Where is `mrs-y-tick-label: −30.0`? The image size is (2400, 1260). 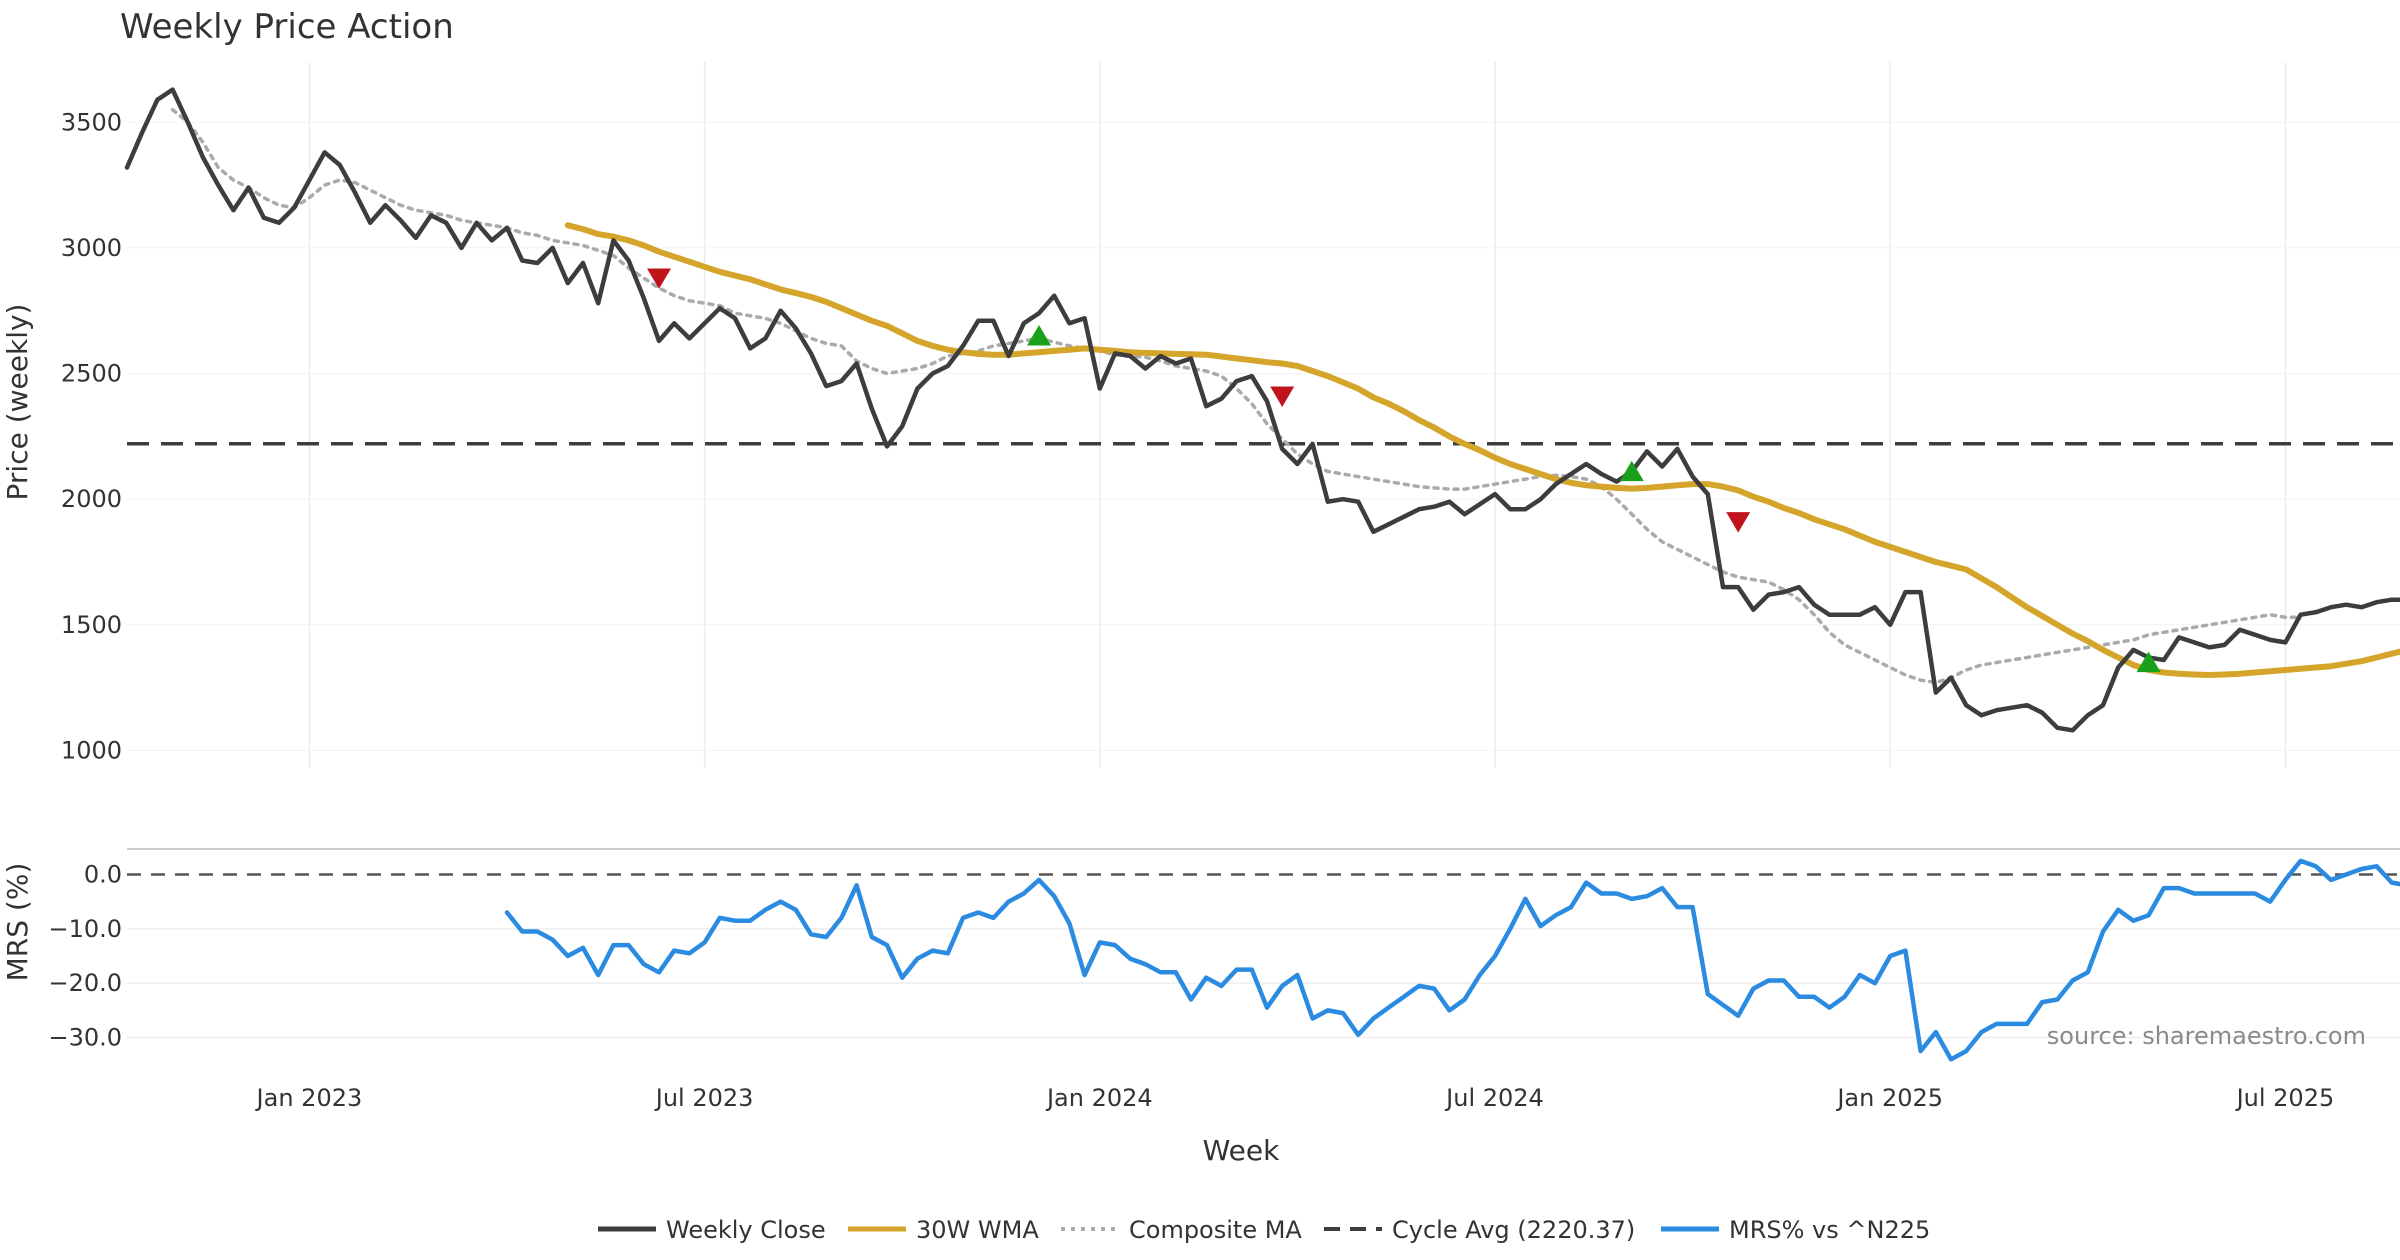
mrs-y-tick-label: −30.0 is located at coordinates (85, 1038).